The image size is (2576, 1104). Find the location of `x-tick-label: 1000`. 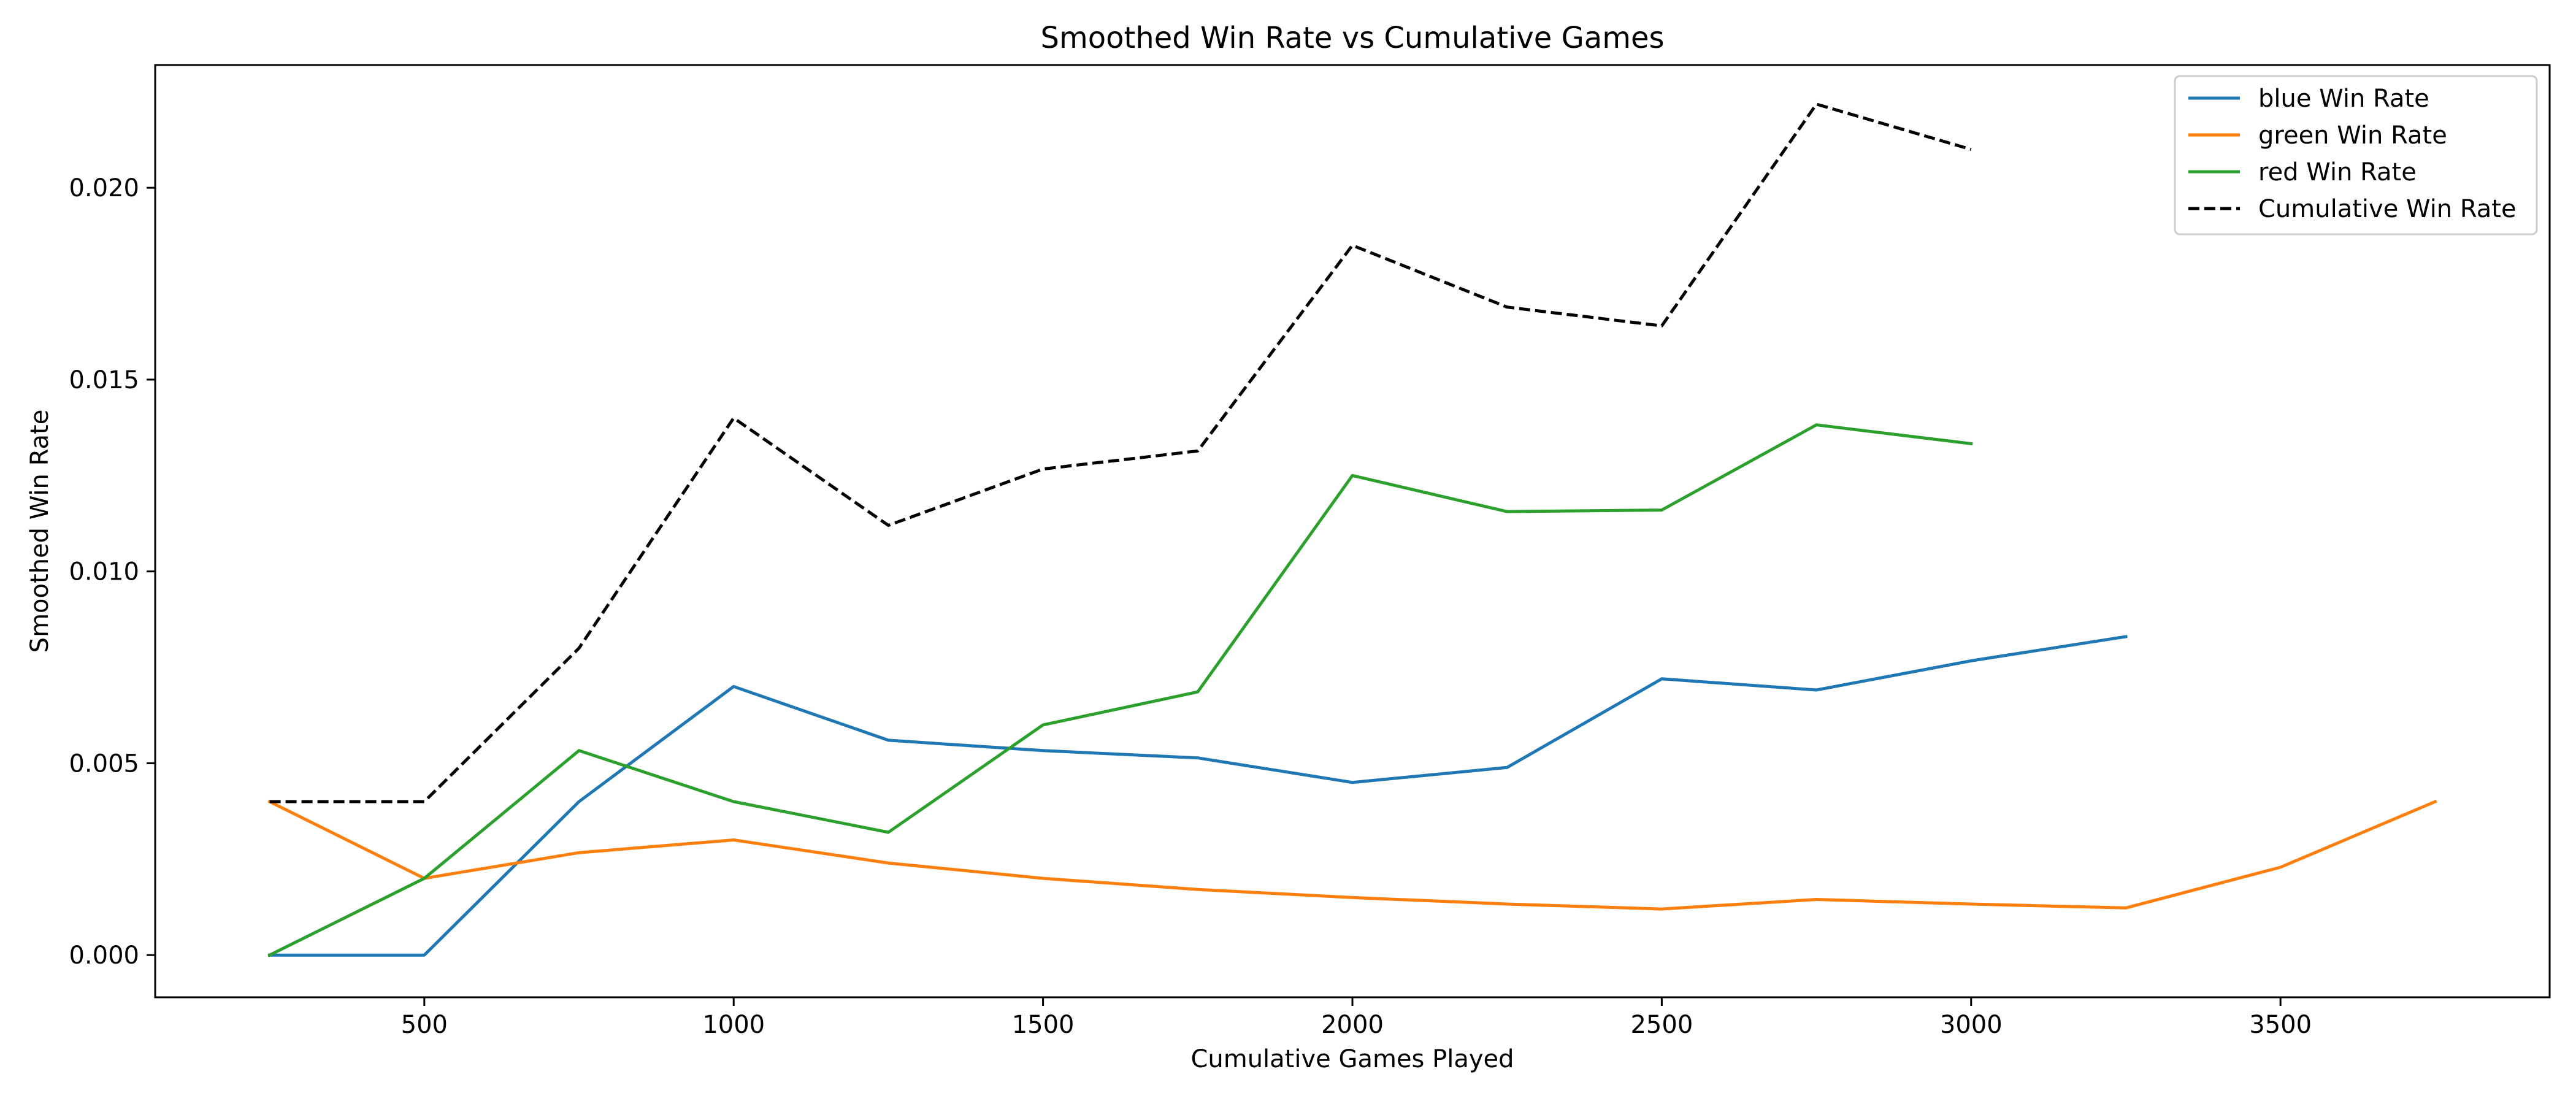

x-tick-label: 1000 is located at coordinates (733, 1025).